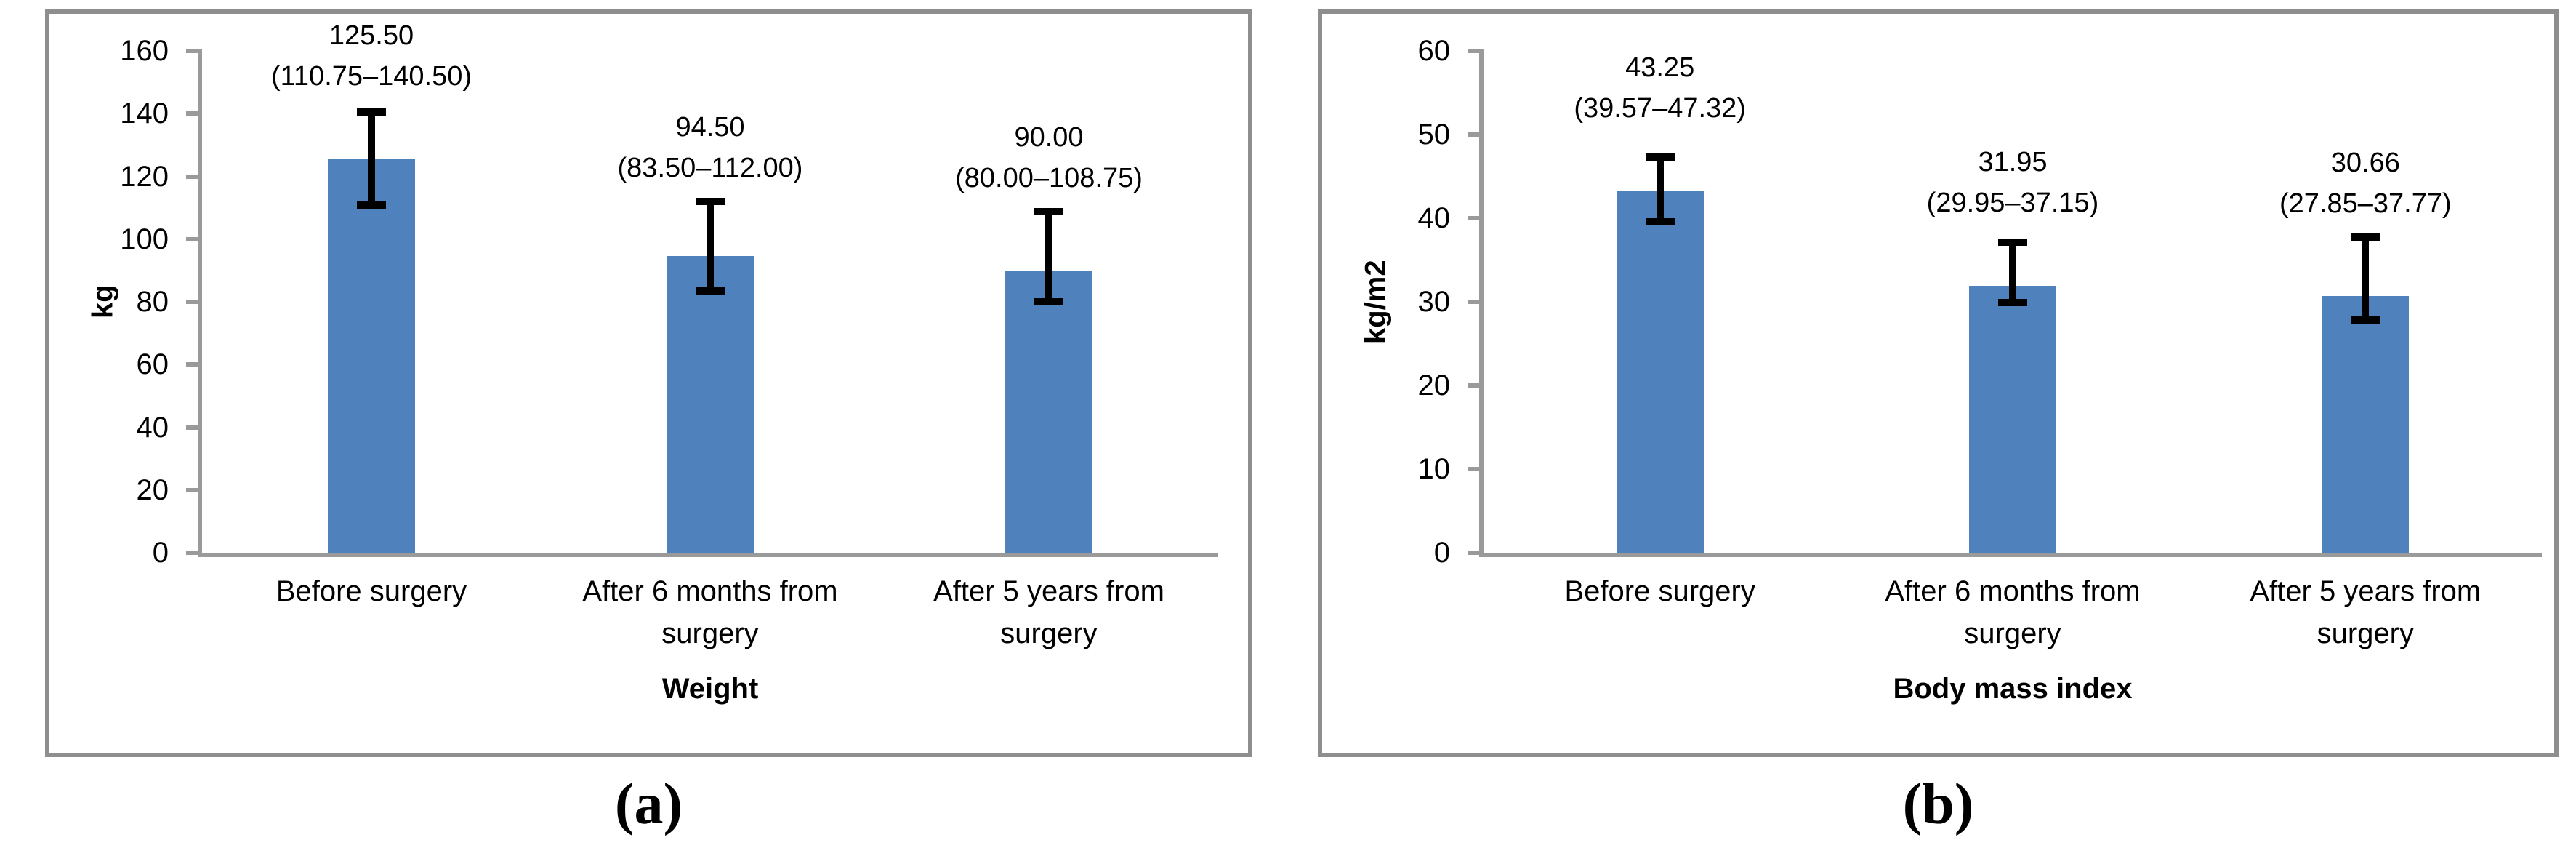 This screenshot has width=2576, height=848. What do you see at coordinates (2365, 203) in the screenshot?
I see `data-label-range: (27.85–37.77)` at bounding box center [2365, 203].